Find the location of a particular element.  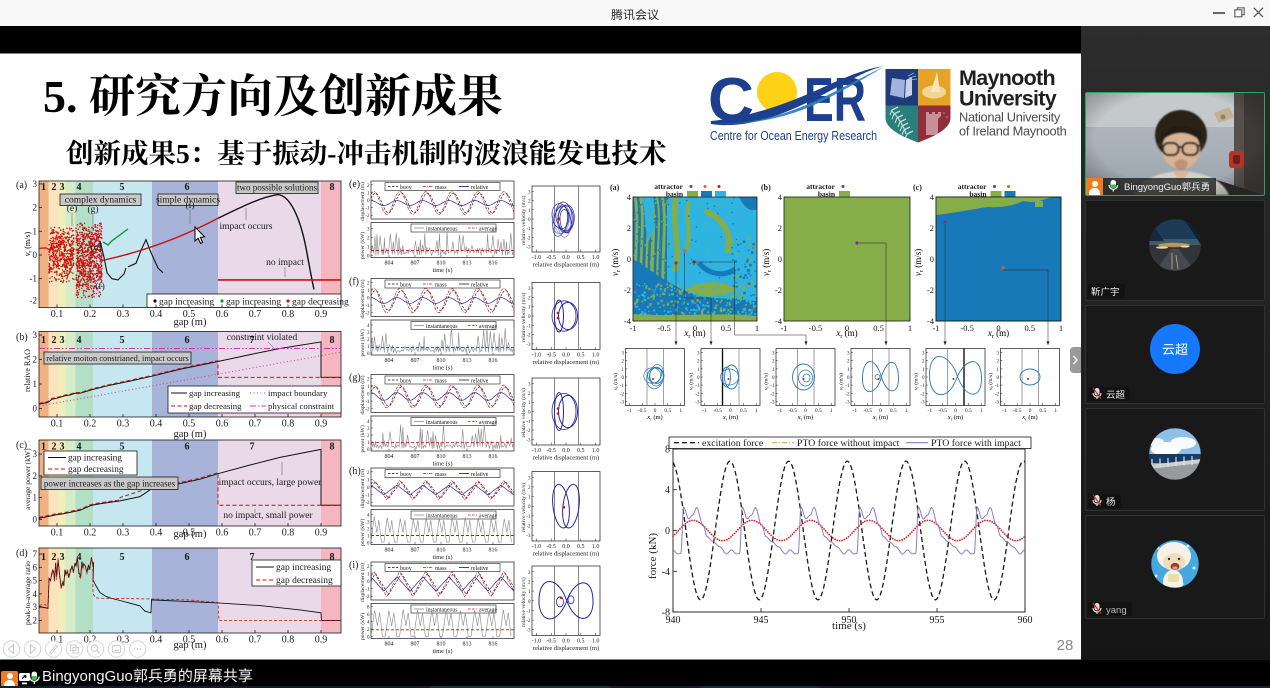

svg-text: gap decreasing is located at coordinates (320, 303).